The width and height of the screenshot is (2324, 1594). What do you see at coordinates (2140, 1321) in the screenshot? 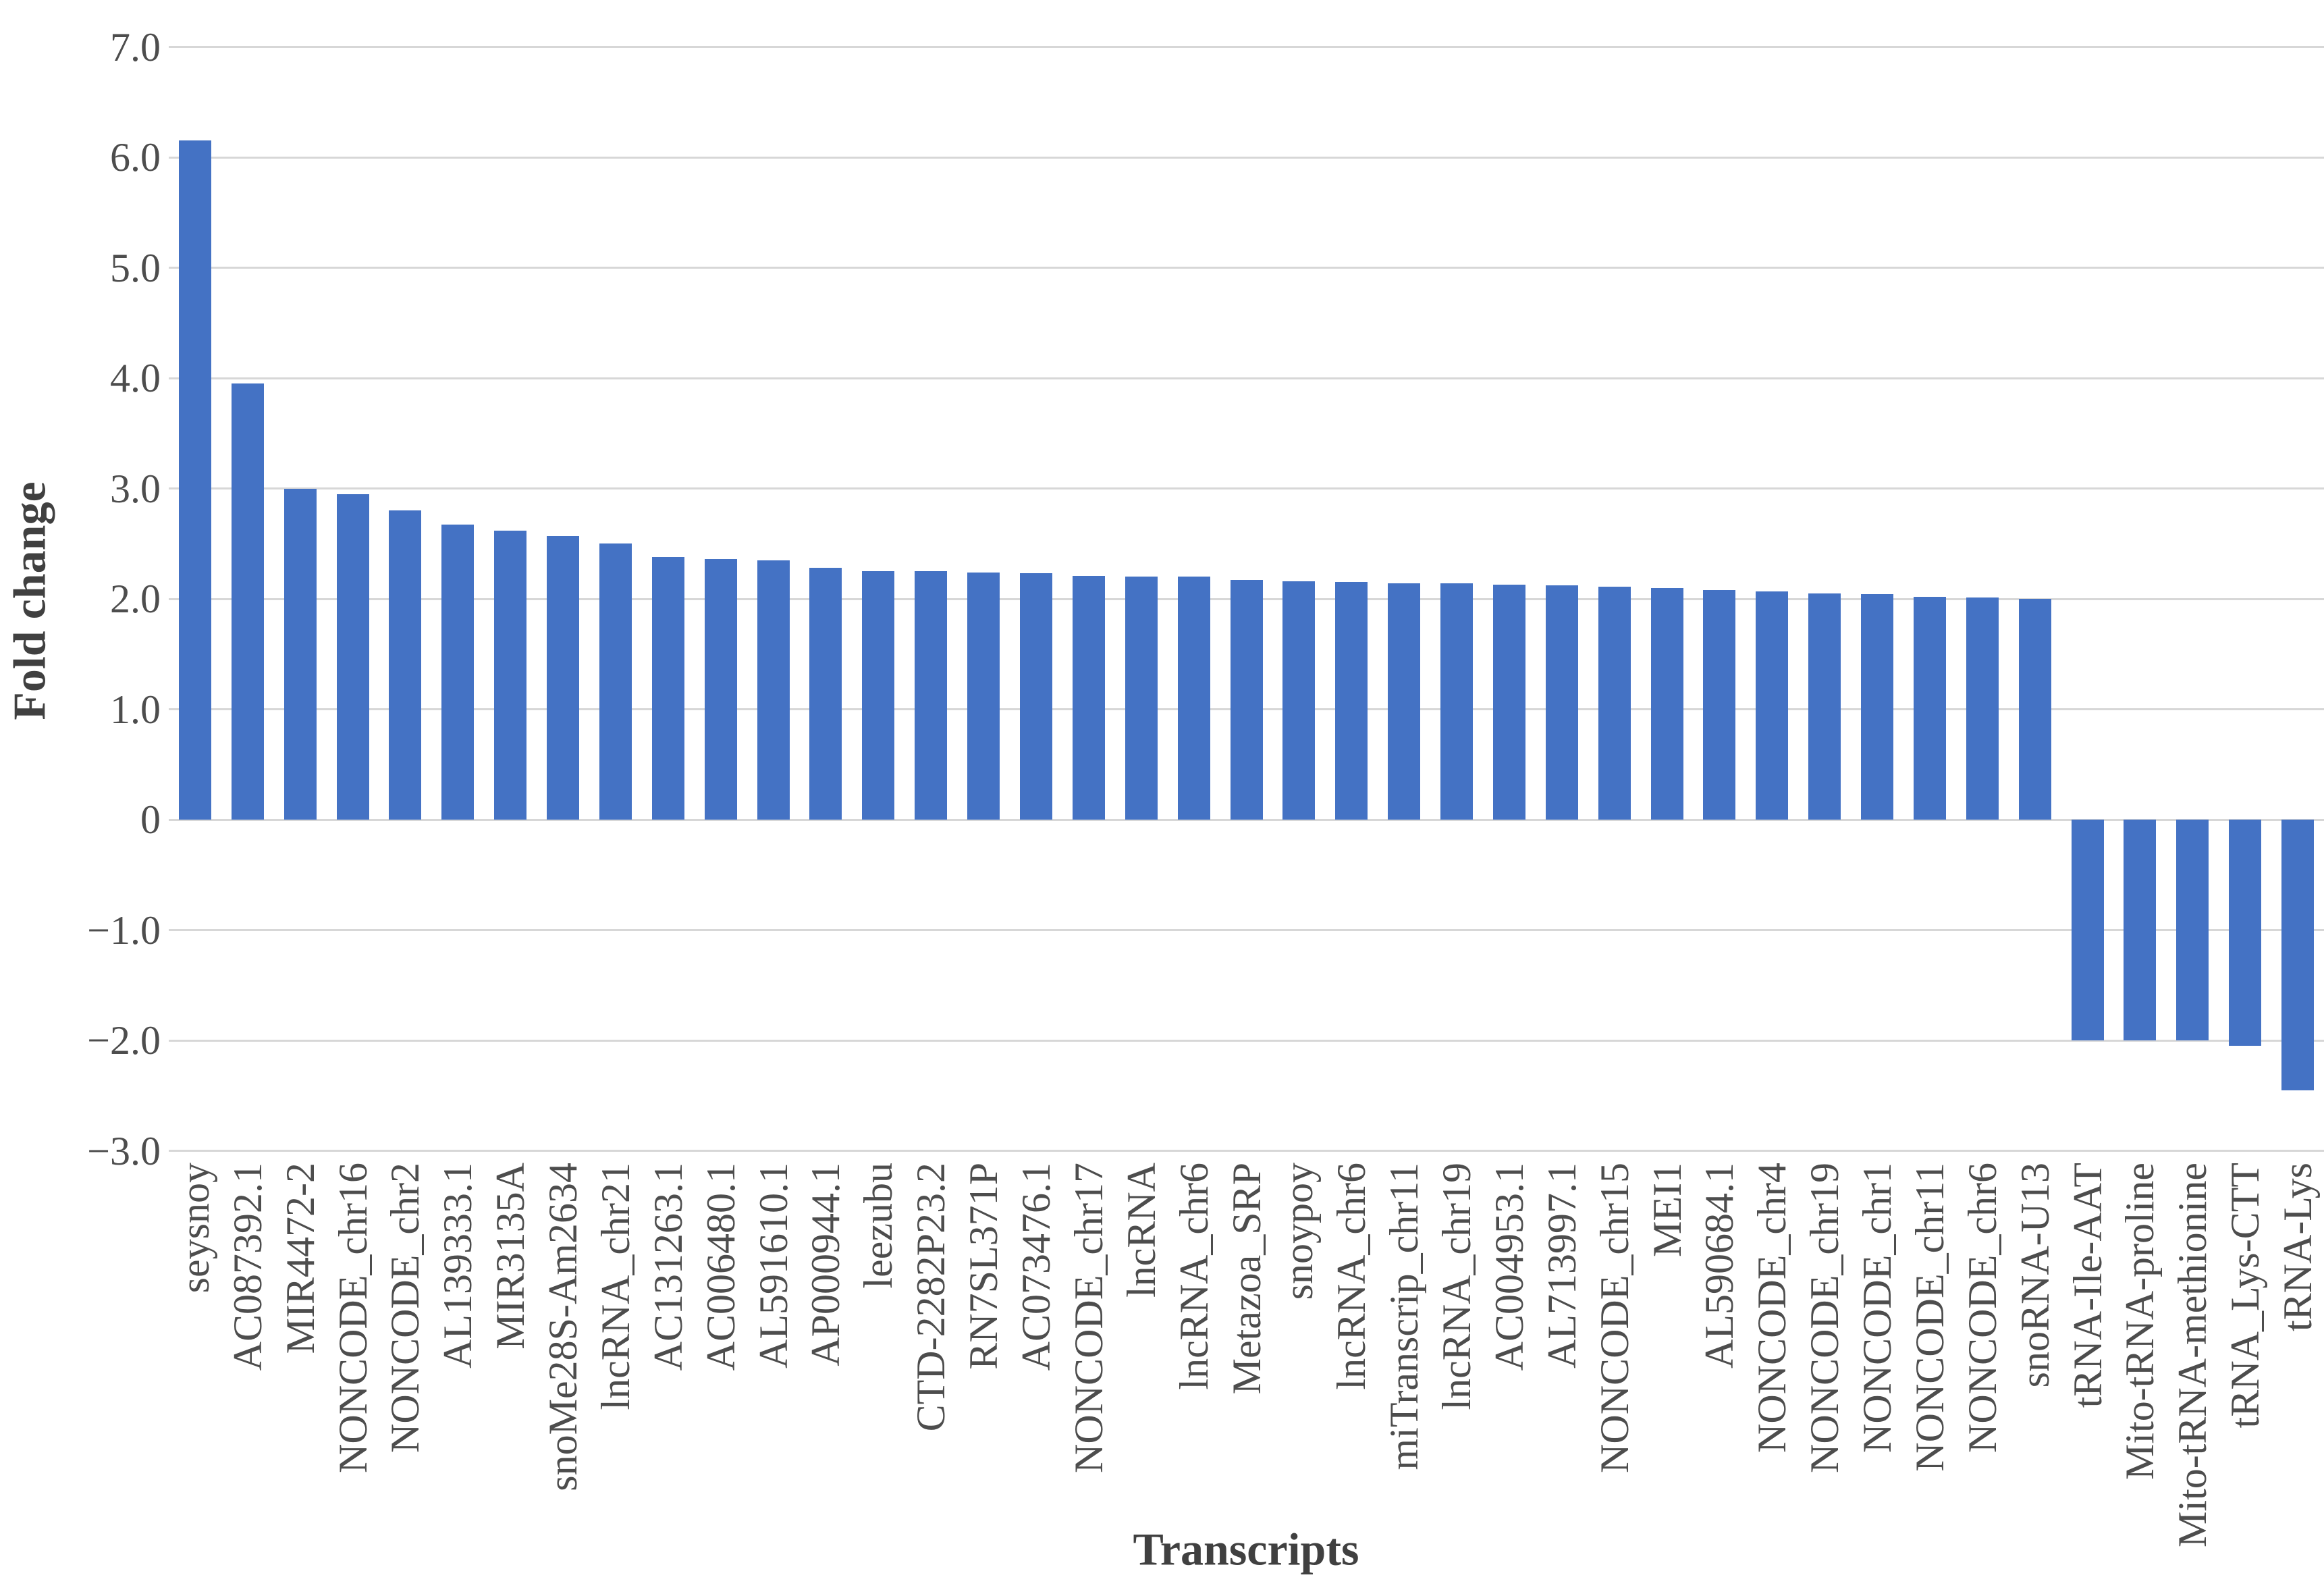
I see `x-category-label: Mito-tRNA-proline` at bounding box center [2140, 1321].